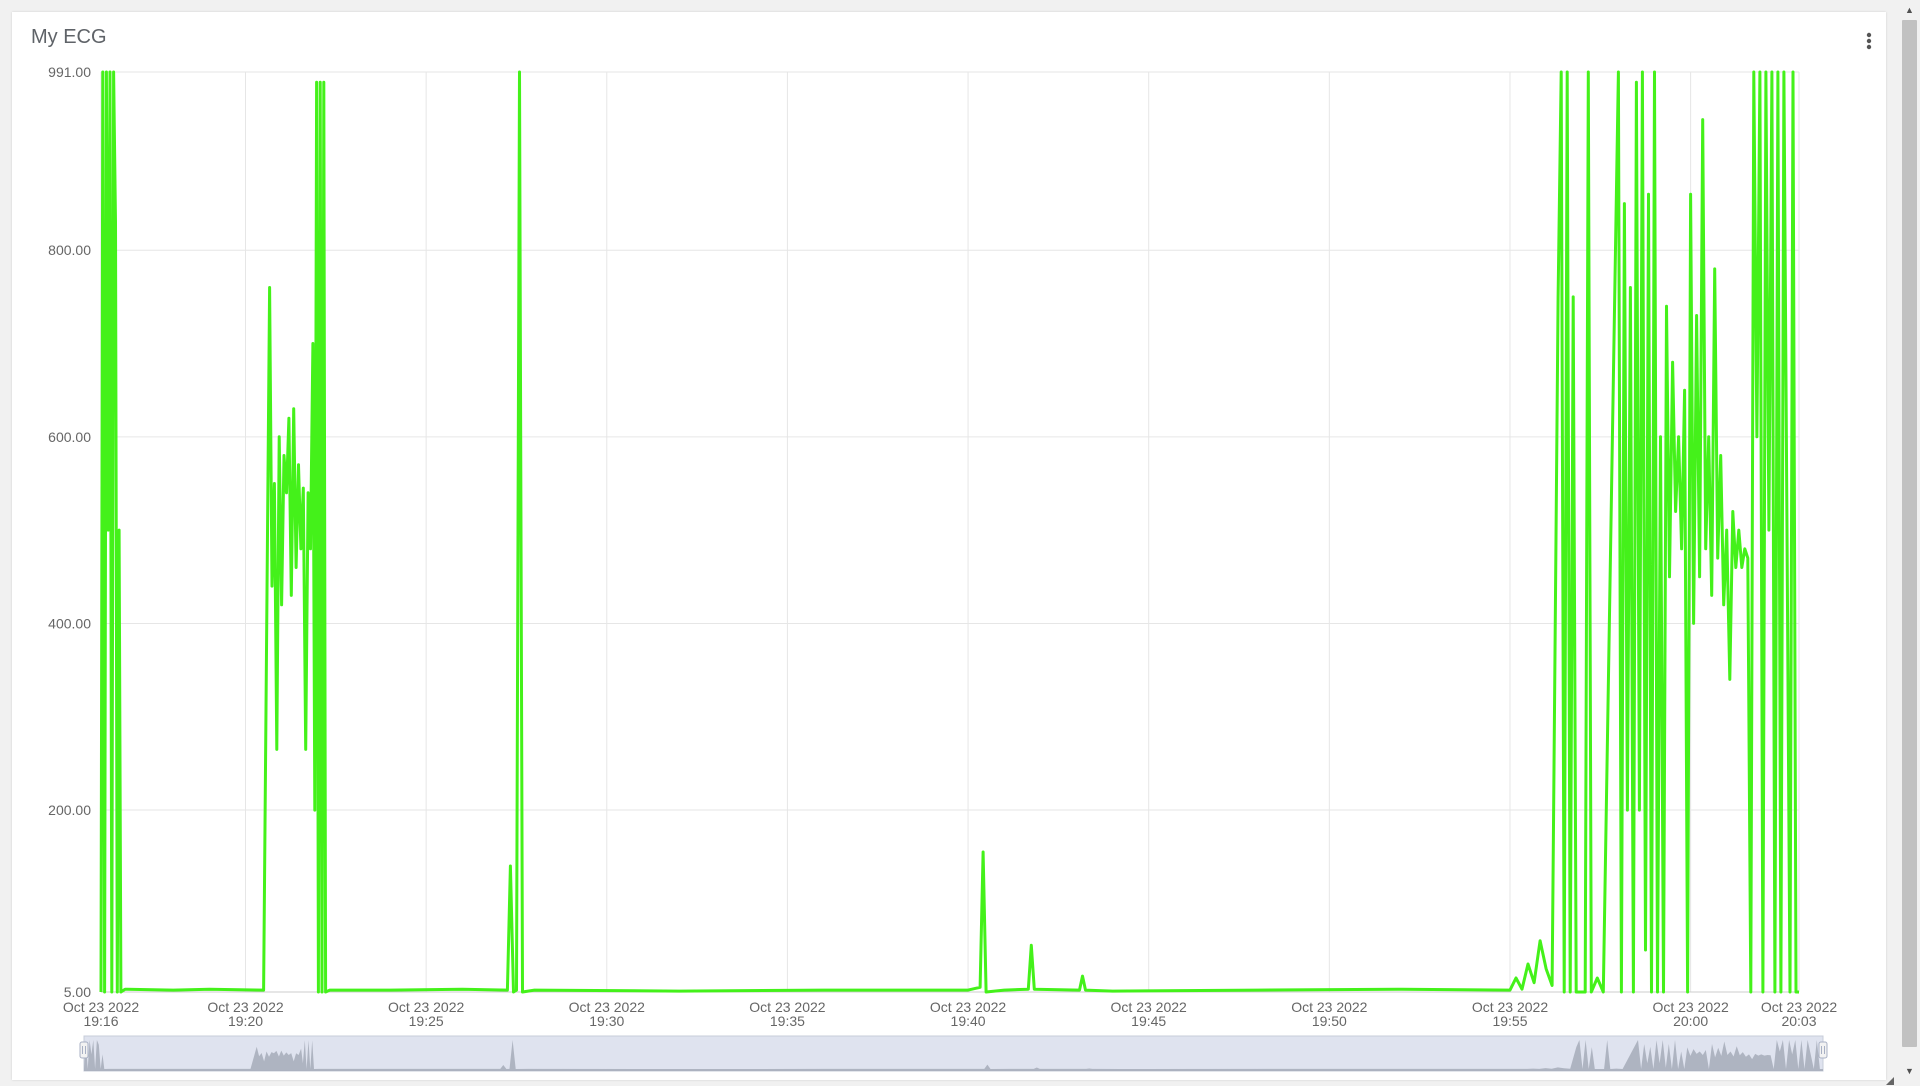 This screenshot has height=1086, width=1920. Describe the element at coordinates (84, 1050) in the screenshot. I see `navigator-left-handle` at that location.